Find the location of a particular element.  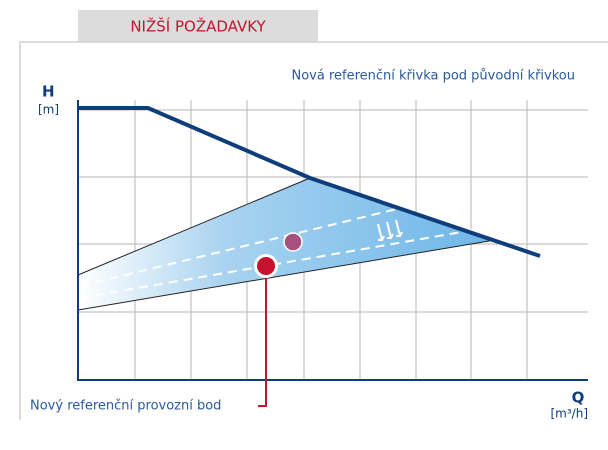

tab-title: NIŽŠÍ POŽADAVKY is located at coordinates (198, 26).